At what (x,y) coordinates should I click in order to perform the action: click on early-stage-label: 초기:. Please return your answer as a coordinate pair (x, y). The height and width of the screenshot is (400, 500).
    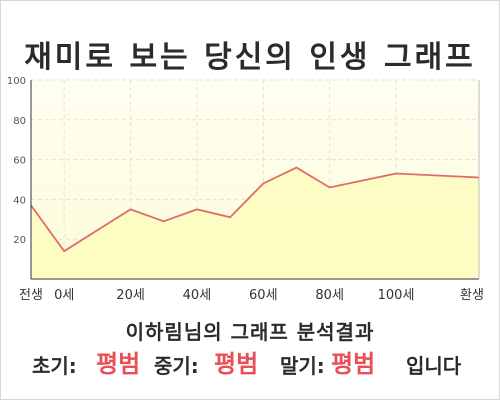
    Looking at the image, I should click on (54, 366).